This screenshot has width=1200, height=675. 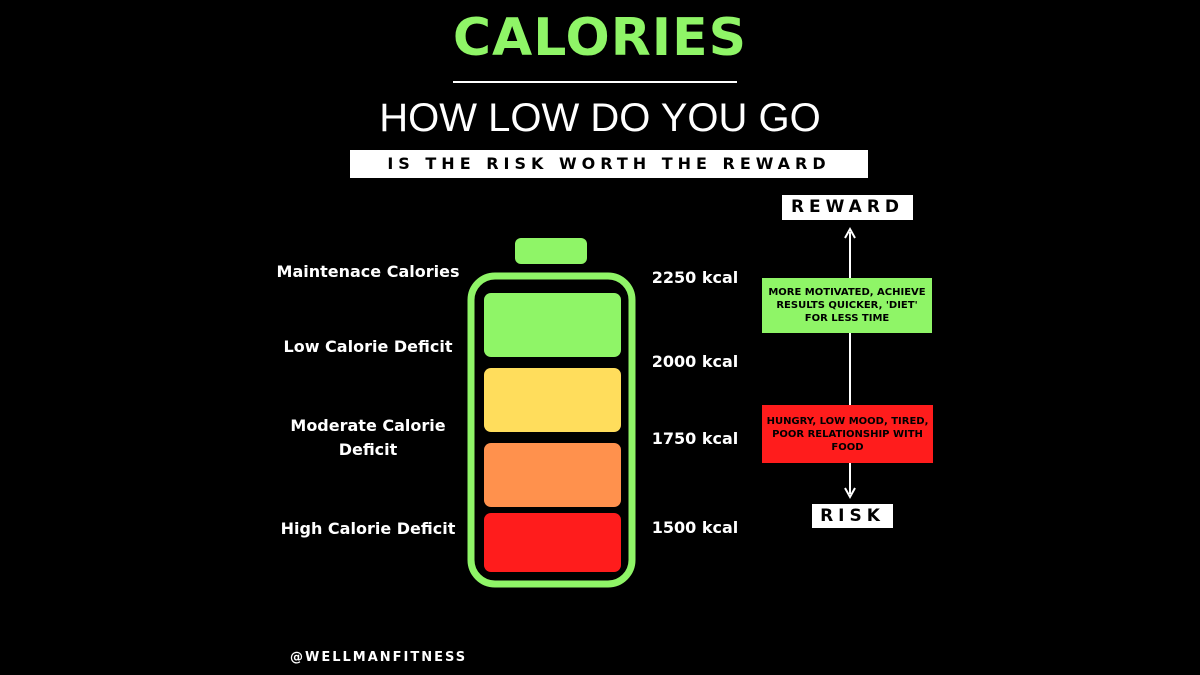 I want to click on level-kcal: 2250 kcal, so click(x=695, y=277).